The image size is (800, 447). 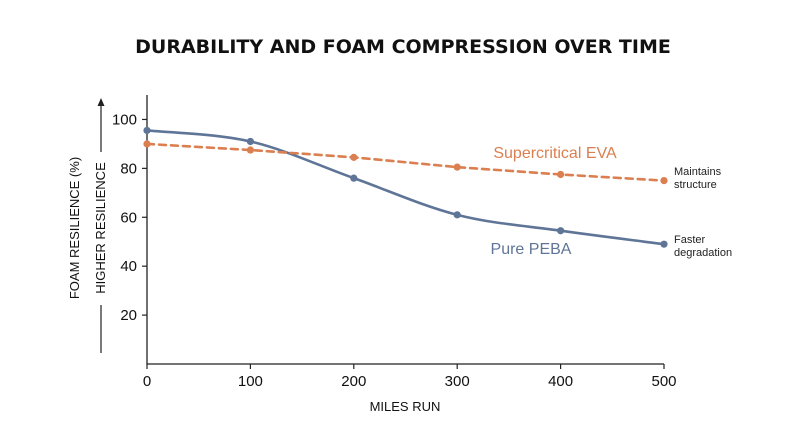 What do you see at coordinates (101, 102) in the screenshot?
I see `higher-arrow-head-icon` at bounding box center [101, 102].